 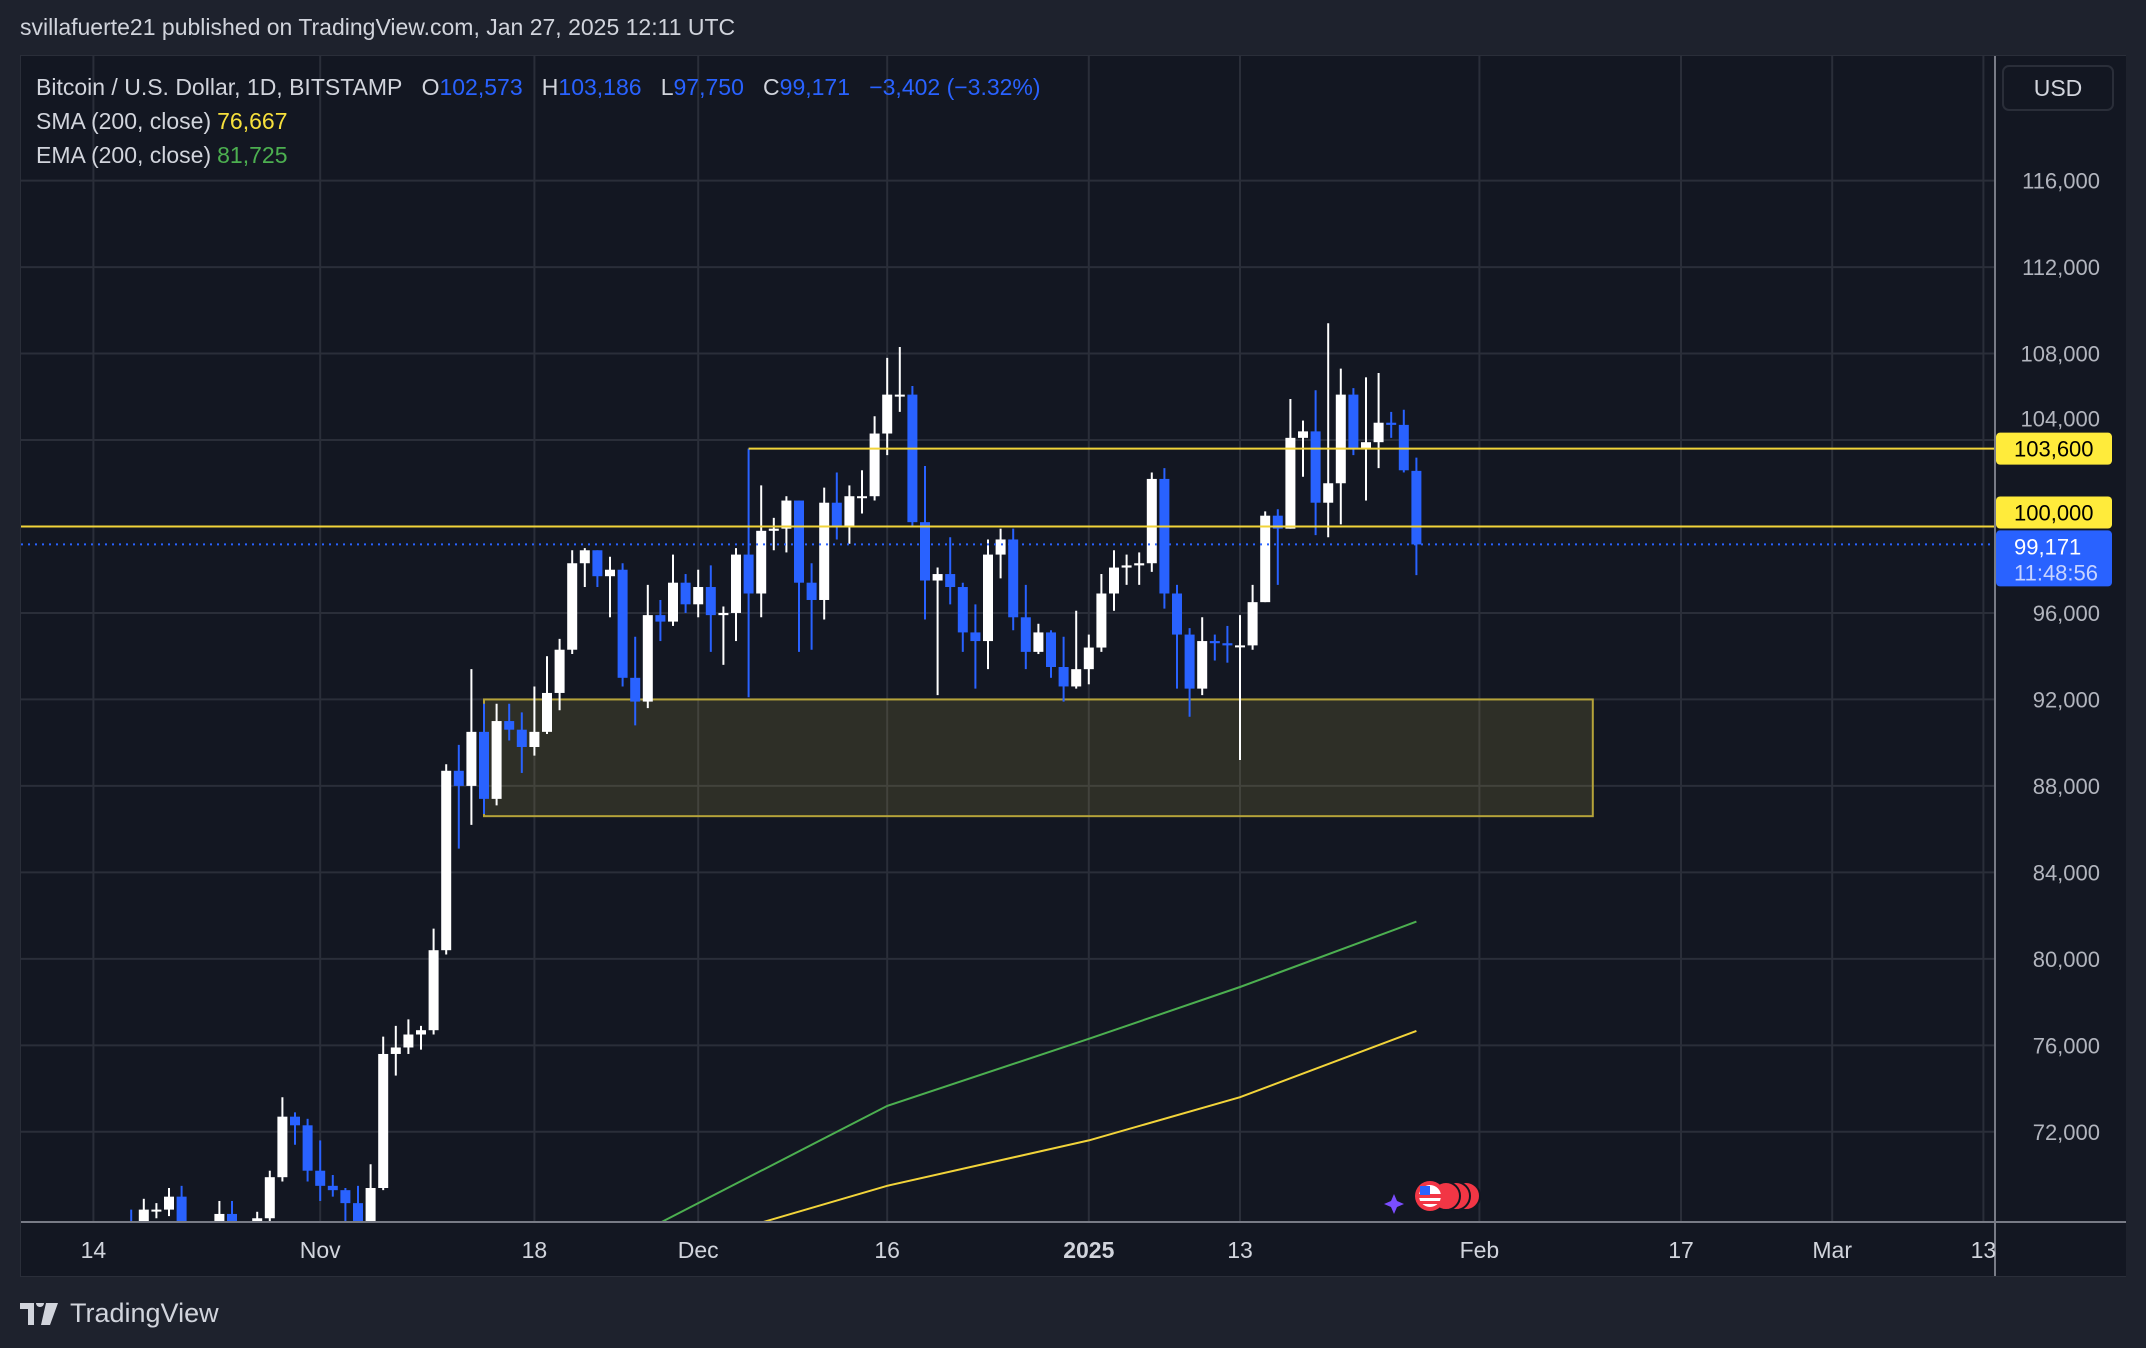 I want to click on sma-200-line, so click(x=1088, y=1126).